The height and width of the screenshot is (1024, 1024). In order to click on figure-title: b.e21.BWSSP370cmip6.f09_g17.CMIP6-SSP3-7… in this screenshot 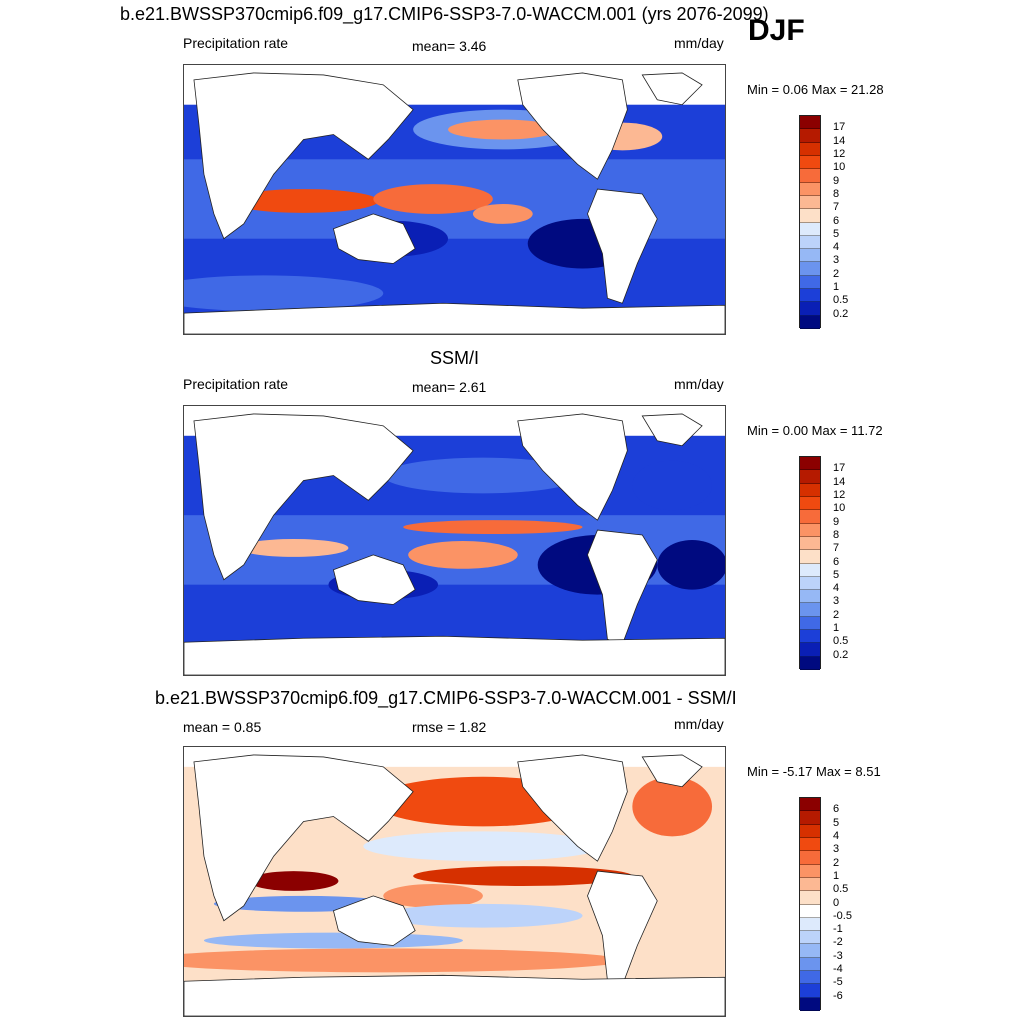, I will do `click(444, 14)`.